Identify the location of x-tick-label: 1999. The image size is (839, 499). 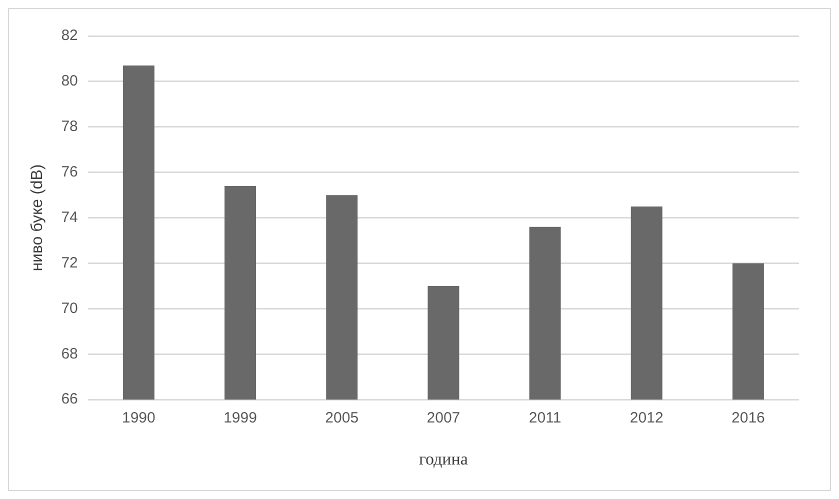
(240, 418).